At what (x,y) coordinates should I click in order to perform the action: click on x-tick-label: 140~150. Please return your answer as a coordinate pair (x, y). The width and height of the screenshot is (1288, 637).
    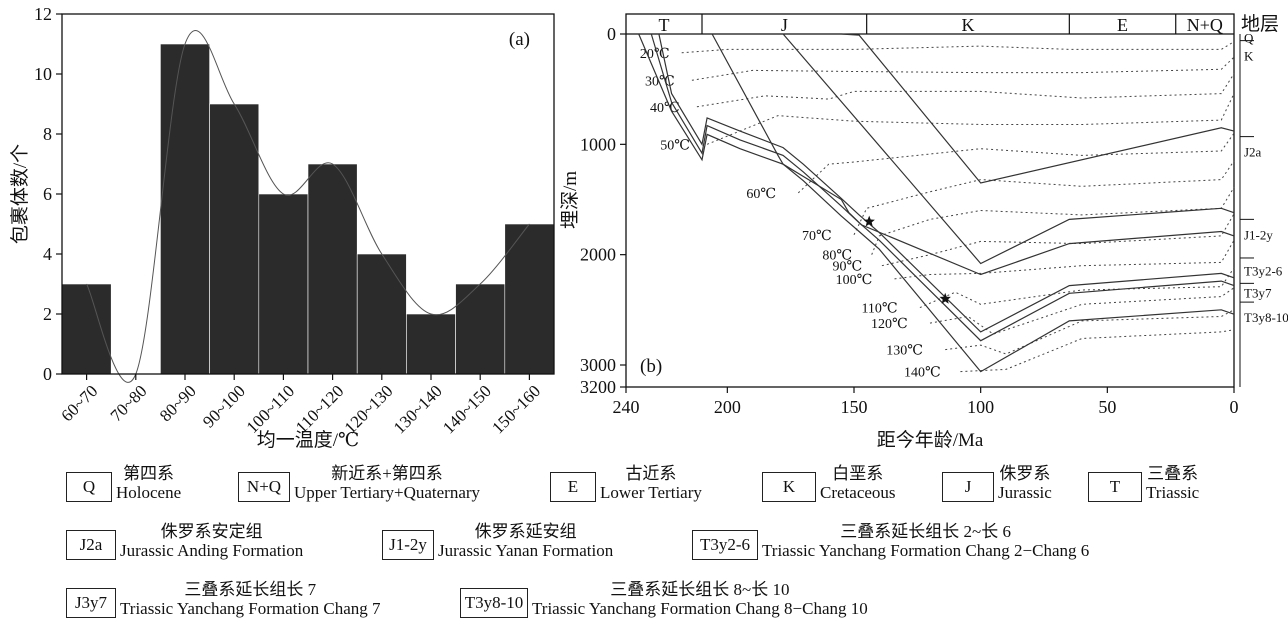
    Looking at the image, I should click on (467, 409).